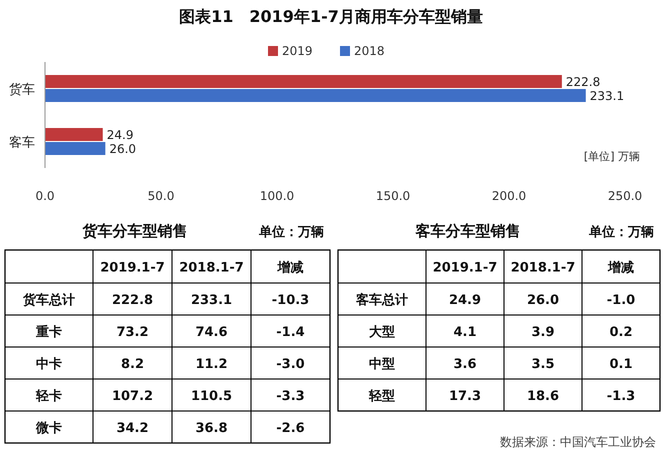  I want to click on data-label: 110.5, so click(211, 396).